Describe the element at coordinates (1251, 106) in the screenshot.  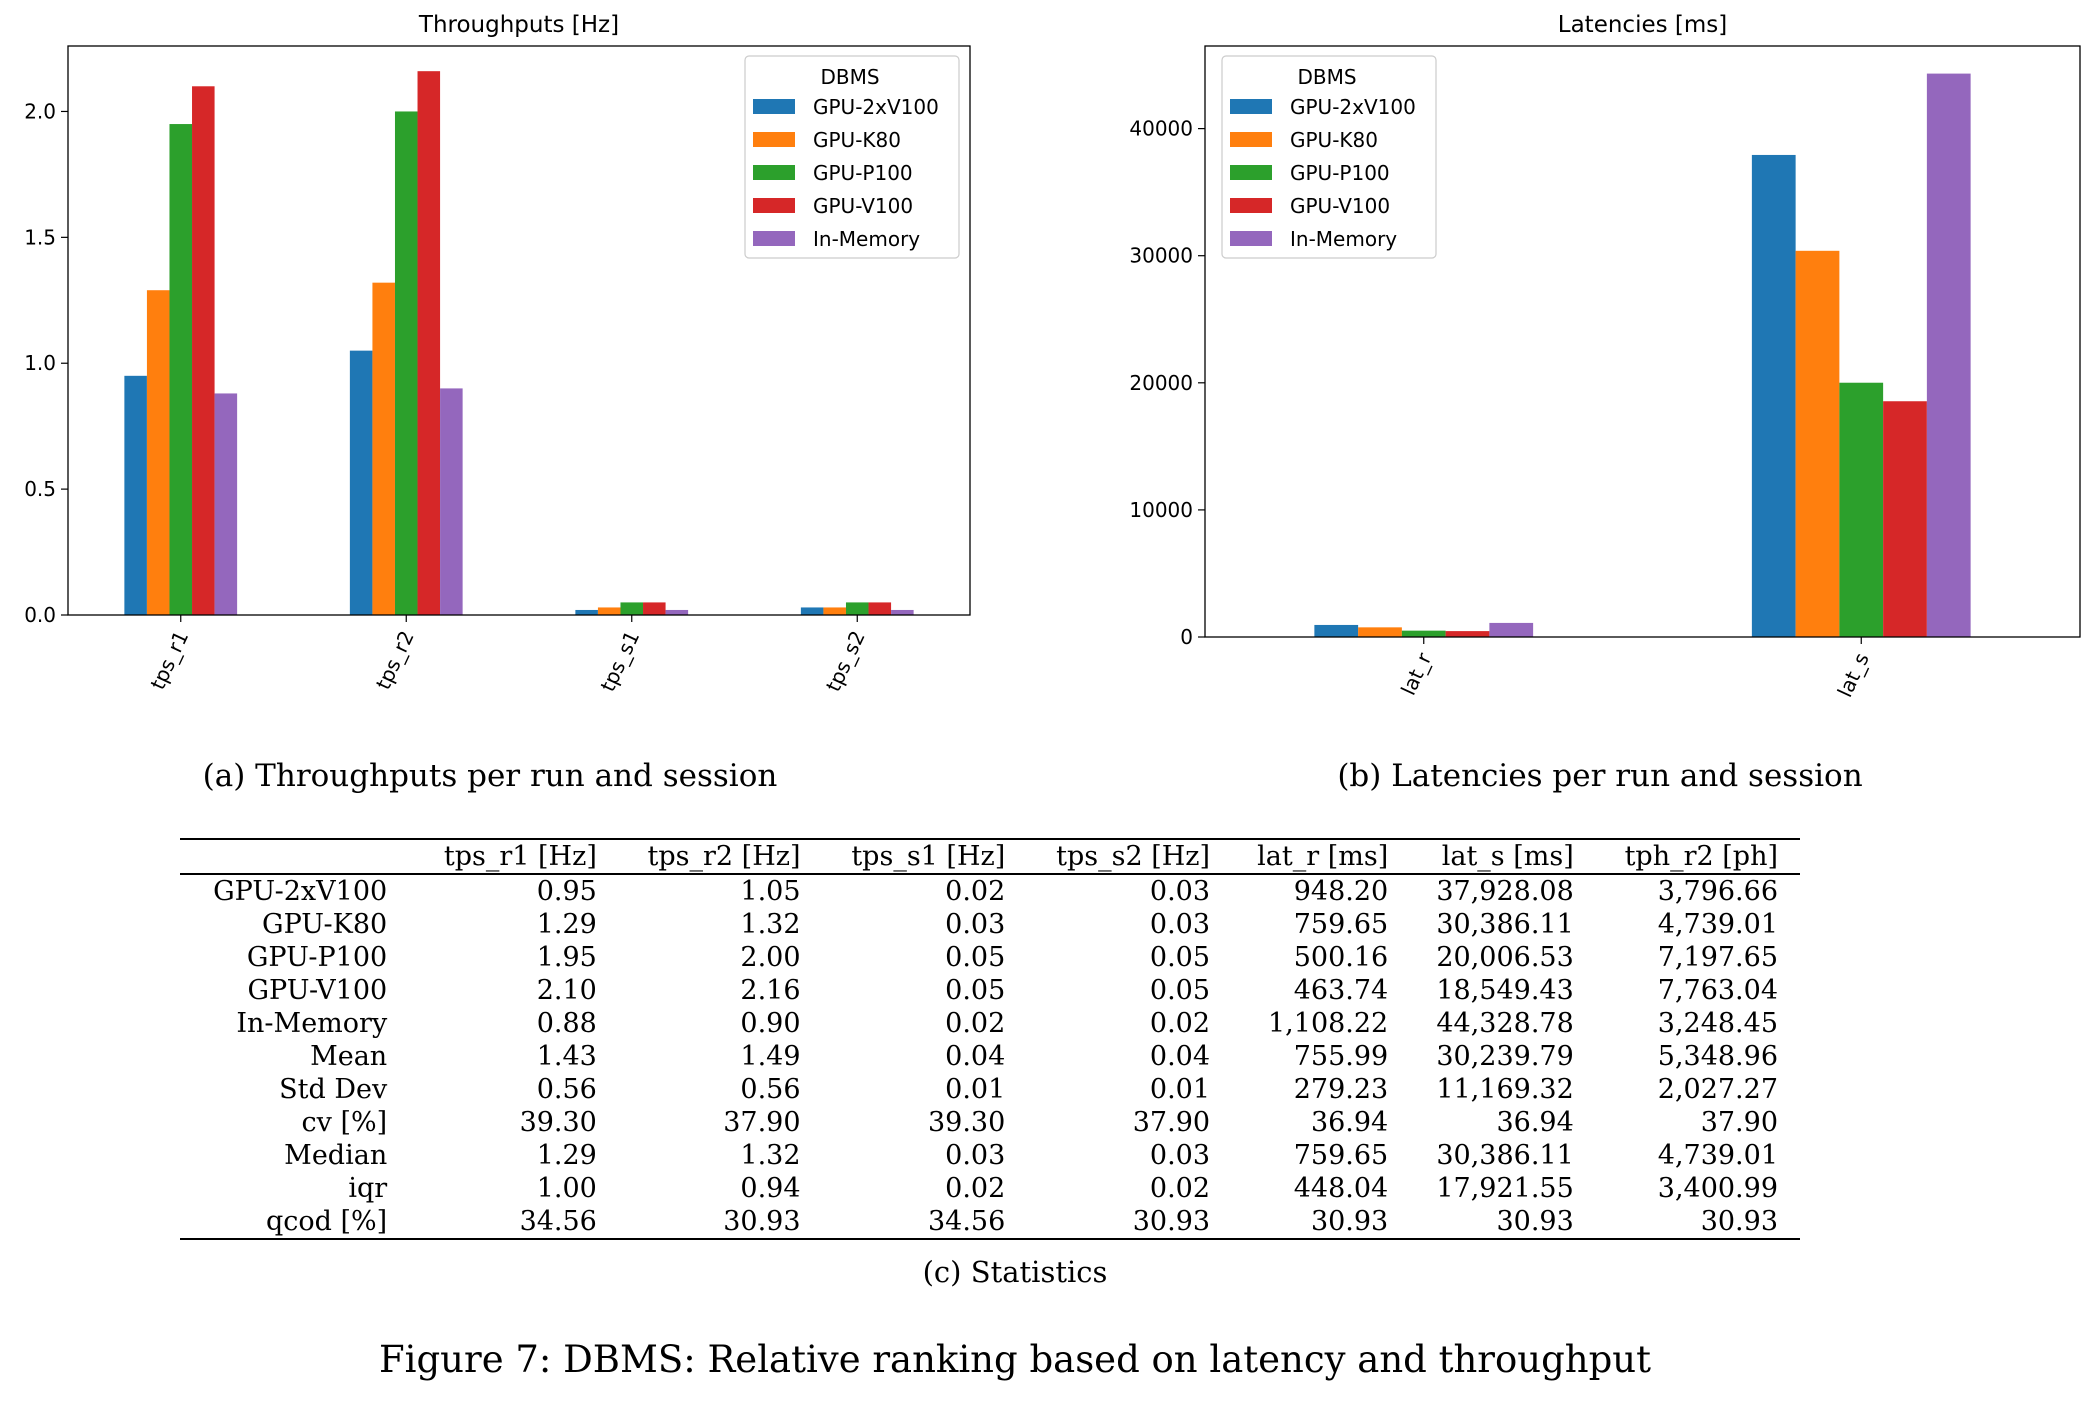
I see `legend-swatch-gpu-2xv100` at that location.